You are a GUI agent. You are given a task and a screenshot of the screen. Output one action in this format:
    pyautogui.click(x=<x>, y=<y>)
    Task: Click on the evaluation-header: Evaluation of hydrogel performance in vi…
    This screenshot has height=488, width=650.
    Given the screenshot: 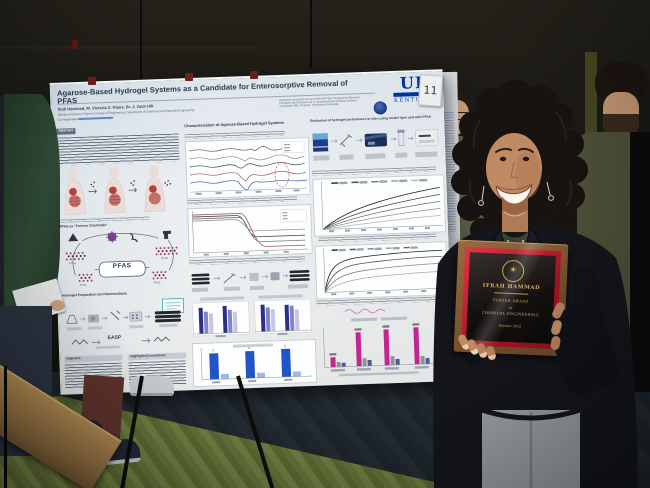 What is the action you would take?
    pyautogui.click(x=371, y=118)
    